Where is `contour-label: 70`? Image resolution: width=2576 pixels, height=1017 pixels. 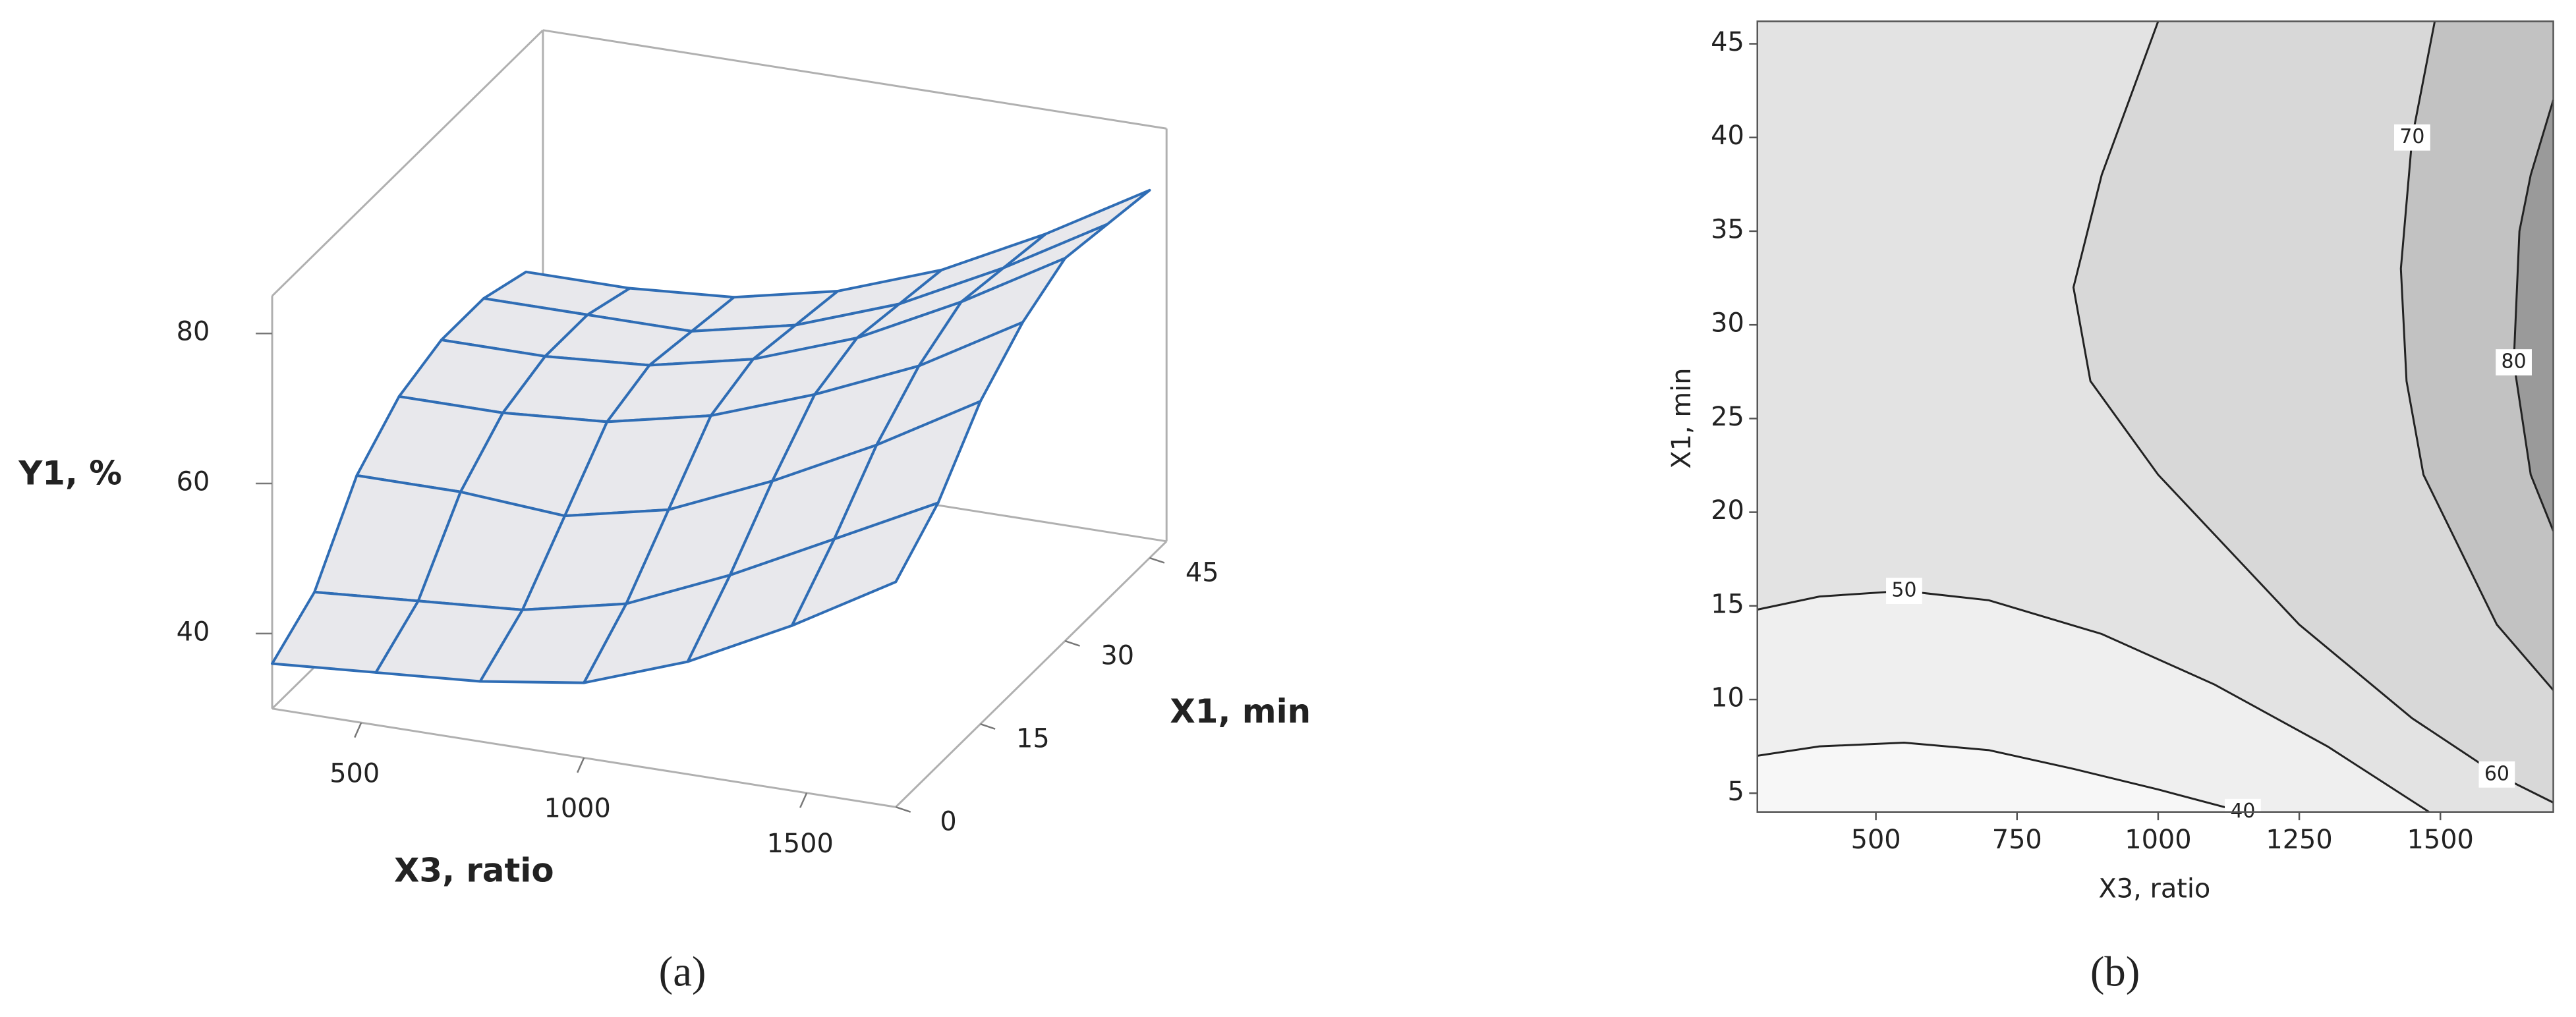 contour-label: 70 is located at coordinates (2412, 136).